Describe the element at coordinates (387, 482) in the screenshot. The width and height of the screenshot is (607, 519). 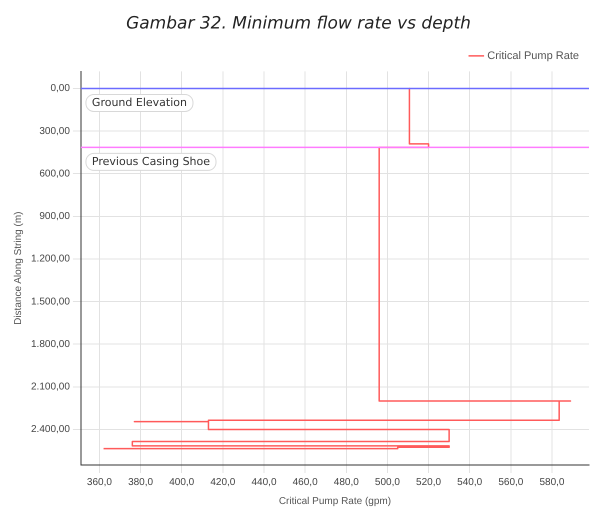
I see `x-tick-label: 500,0` at that location.